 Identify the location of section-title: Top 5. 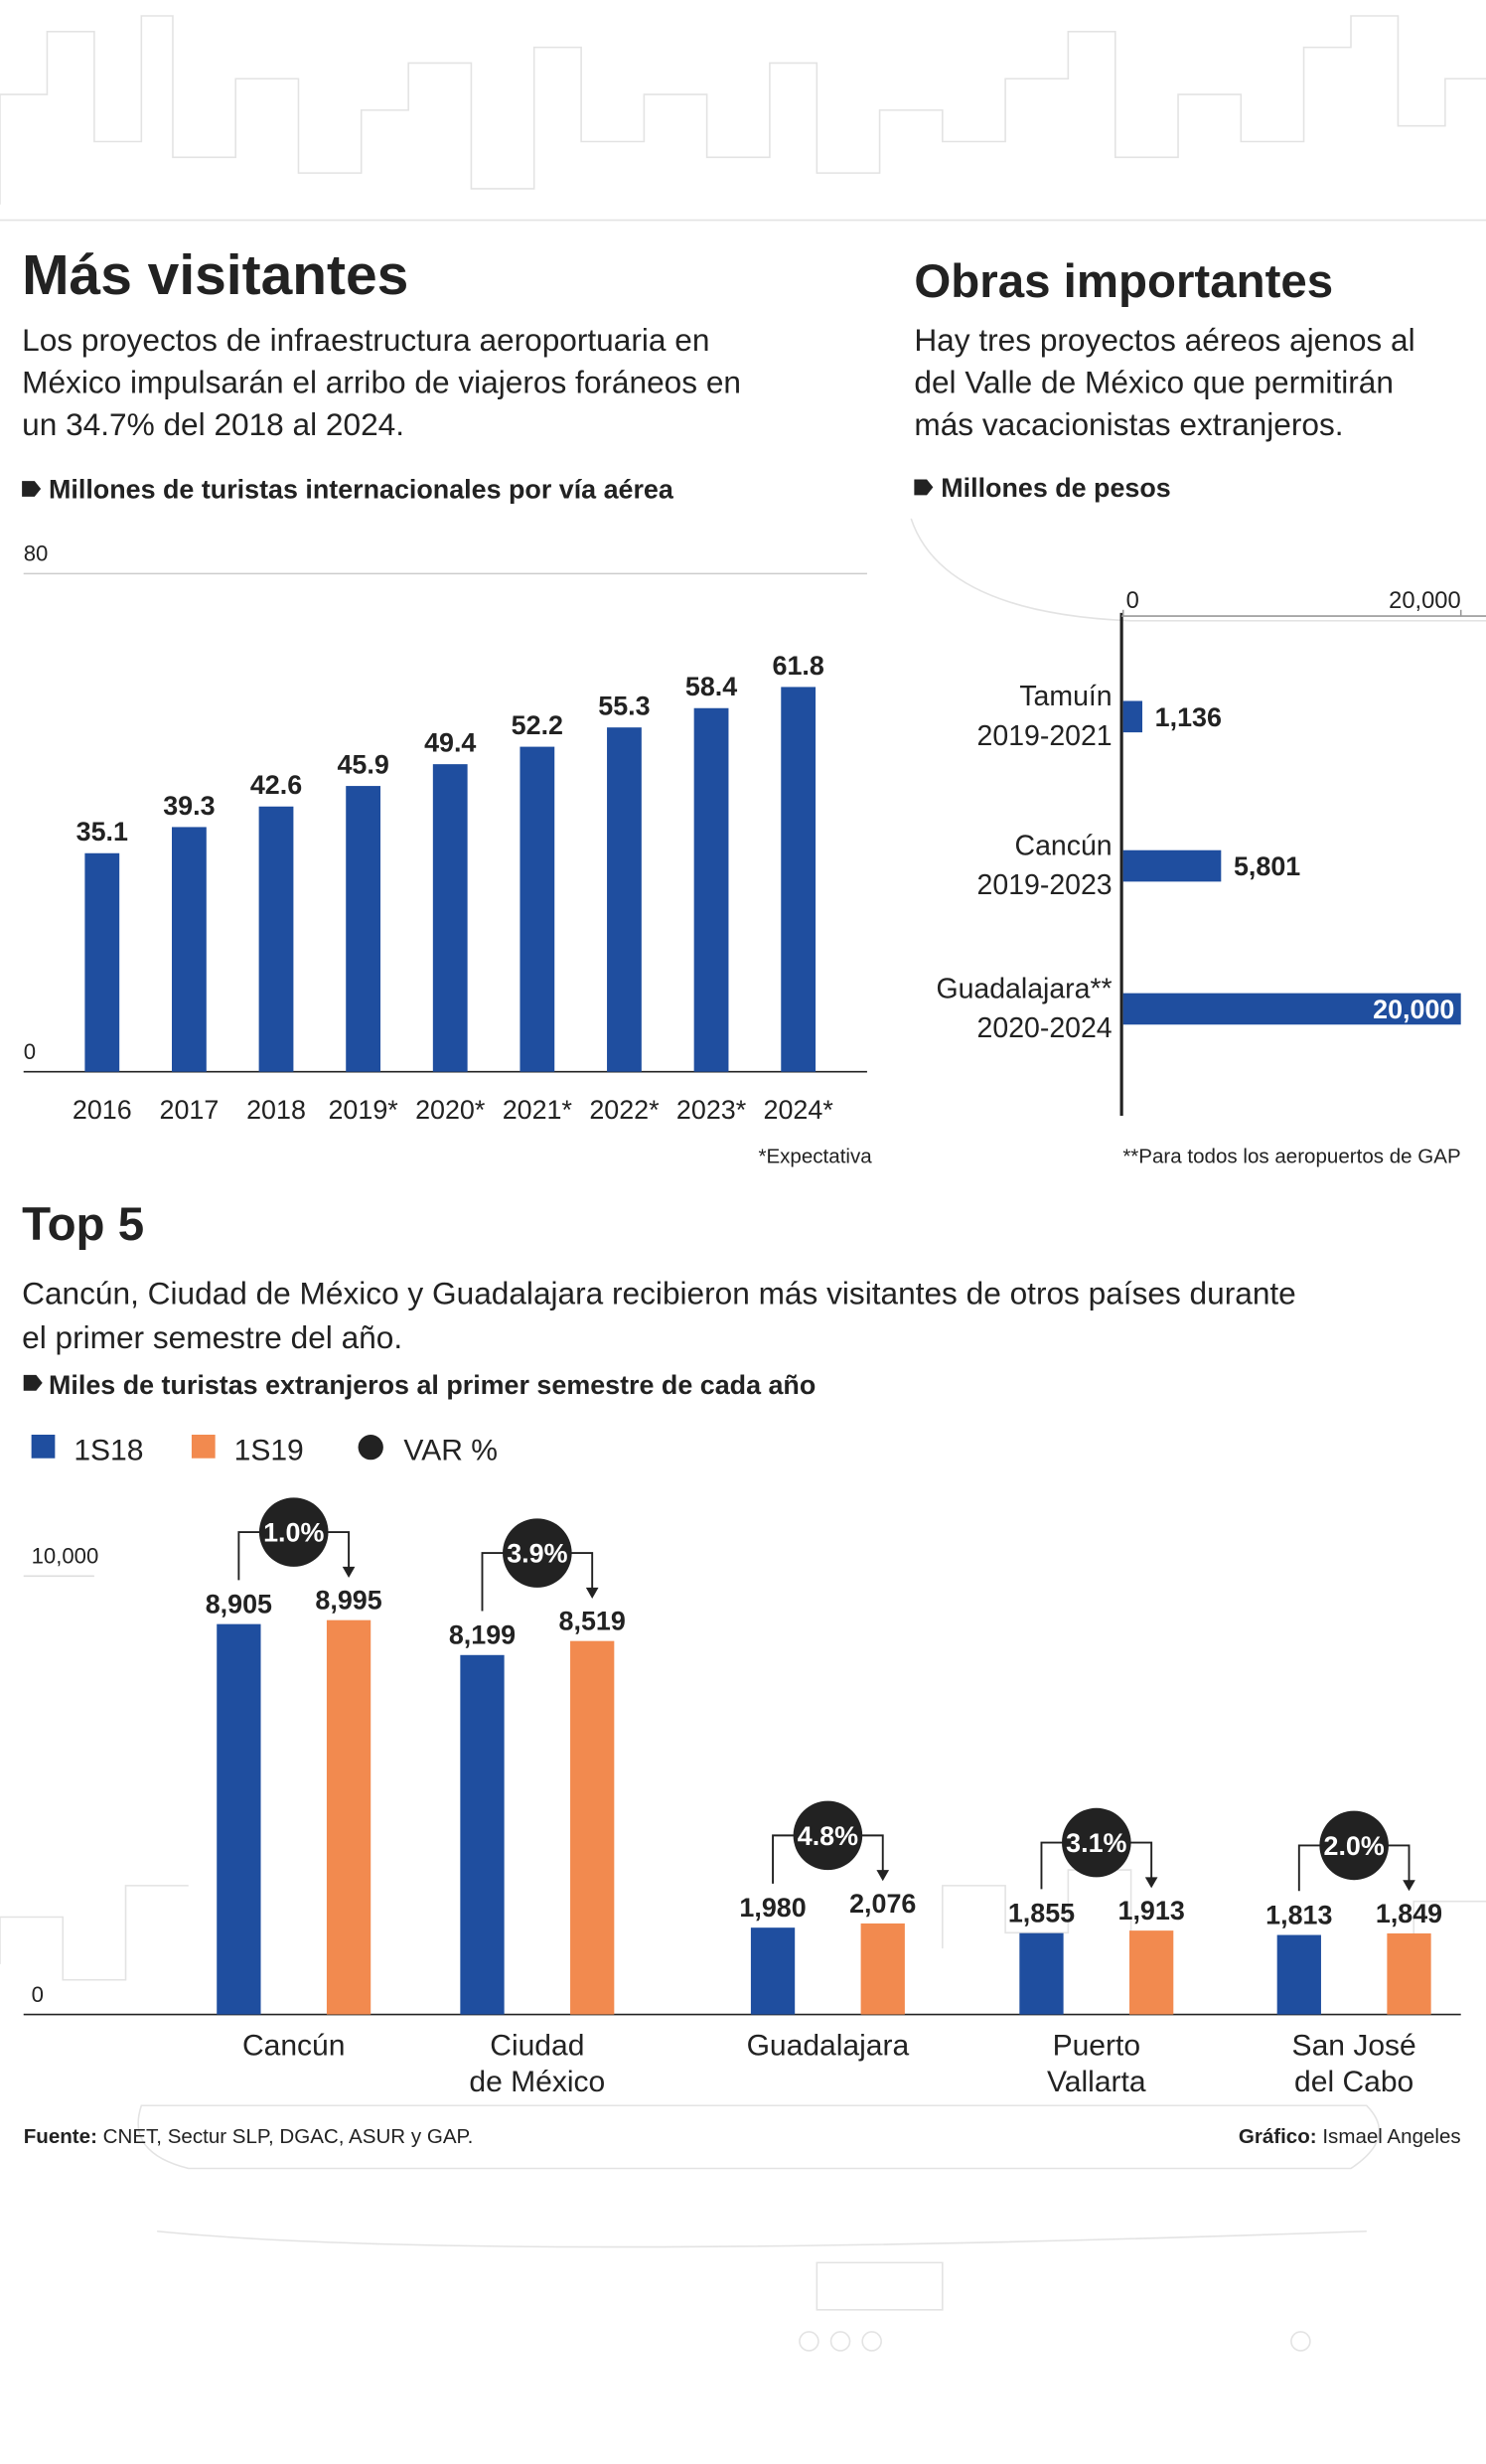
(83, 1224).